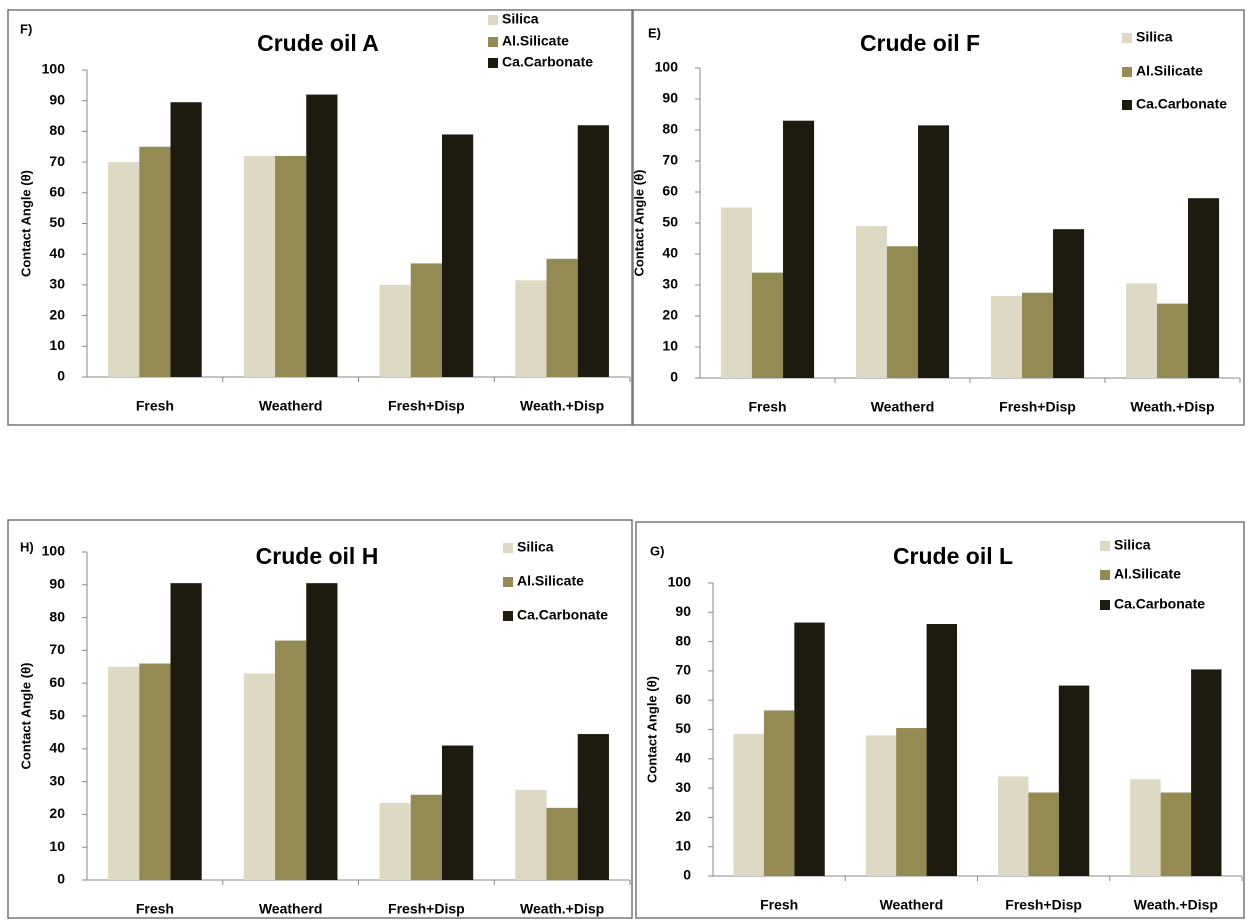 This screenshot has width=1249, height=920. What do you see at coordinates (920, 43) in the screenshot?
I see `chart-title: Crude oil F` at bounding box center [920, 43].